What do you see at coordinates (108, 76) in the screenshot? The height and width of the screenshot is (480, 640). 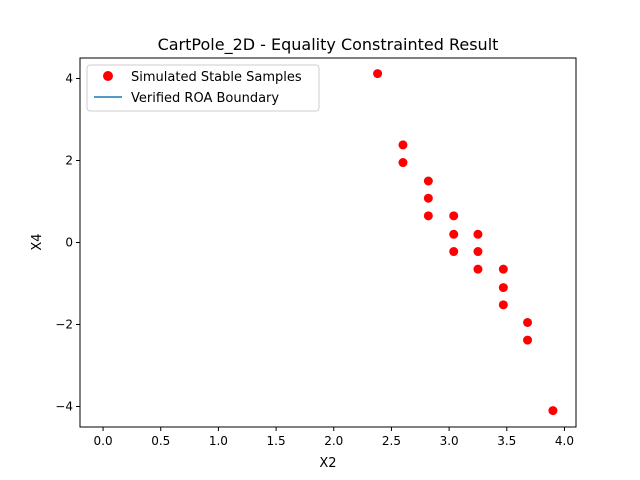 I see `legend-marker-simulated-stable-samples` at bounding box center [108, 76].